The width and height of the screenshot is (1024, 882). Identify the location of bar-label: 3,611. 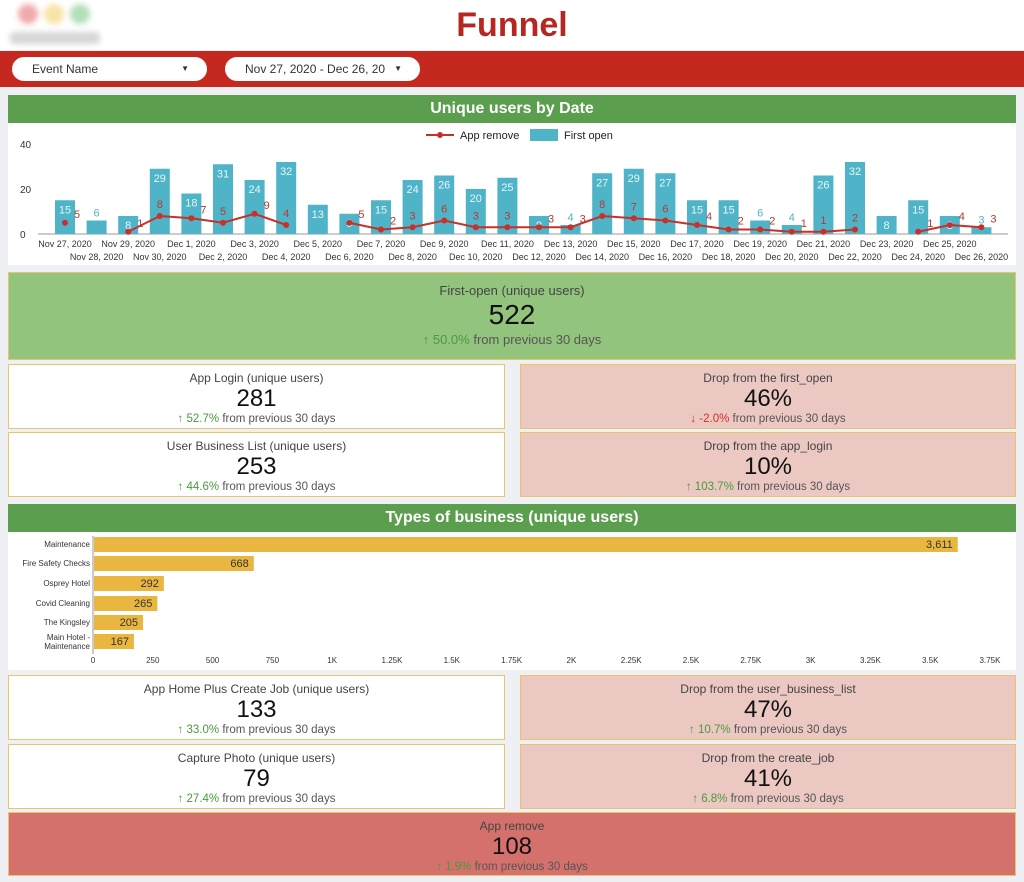
(939, 545).